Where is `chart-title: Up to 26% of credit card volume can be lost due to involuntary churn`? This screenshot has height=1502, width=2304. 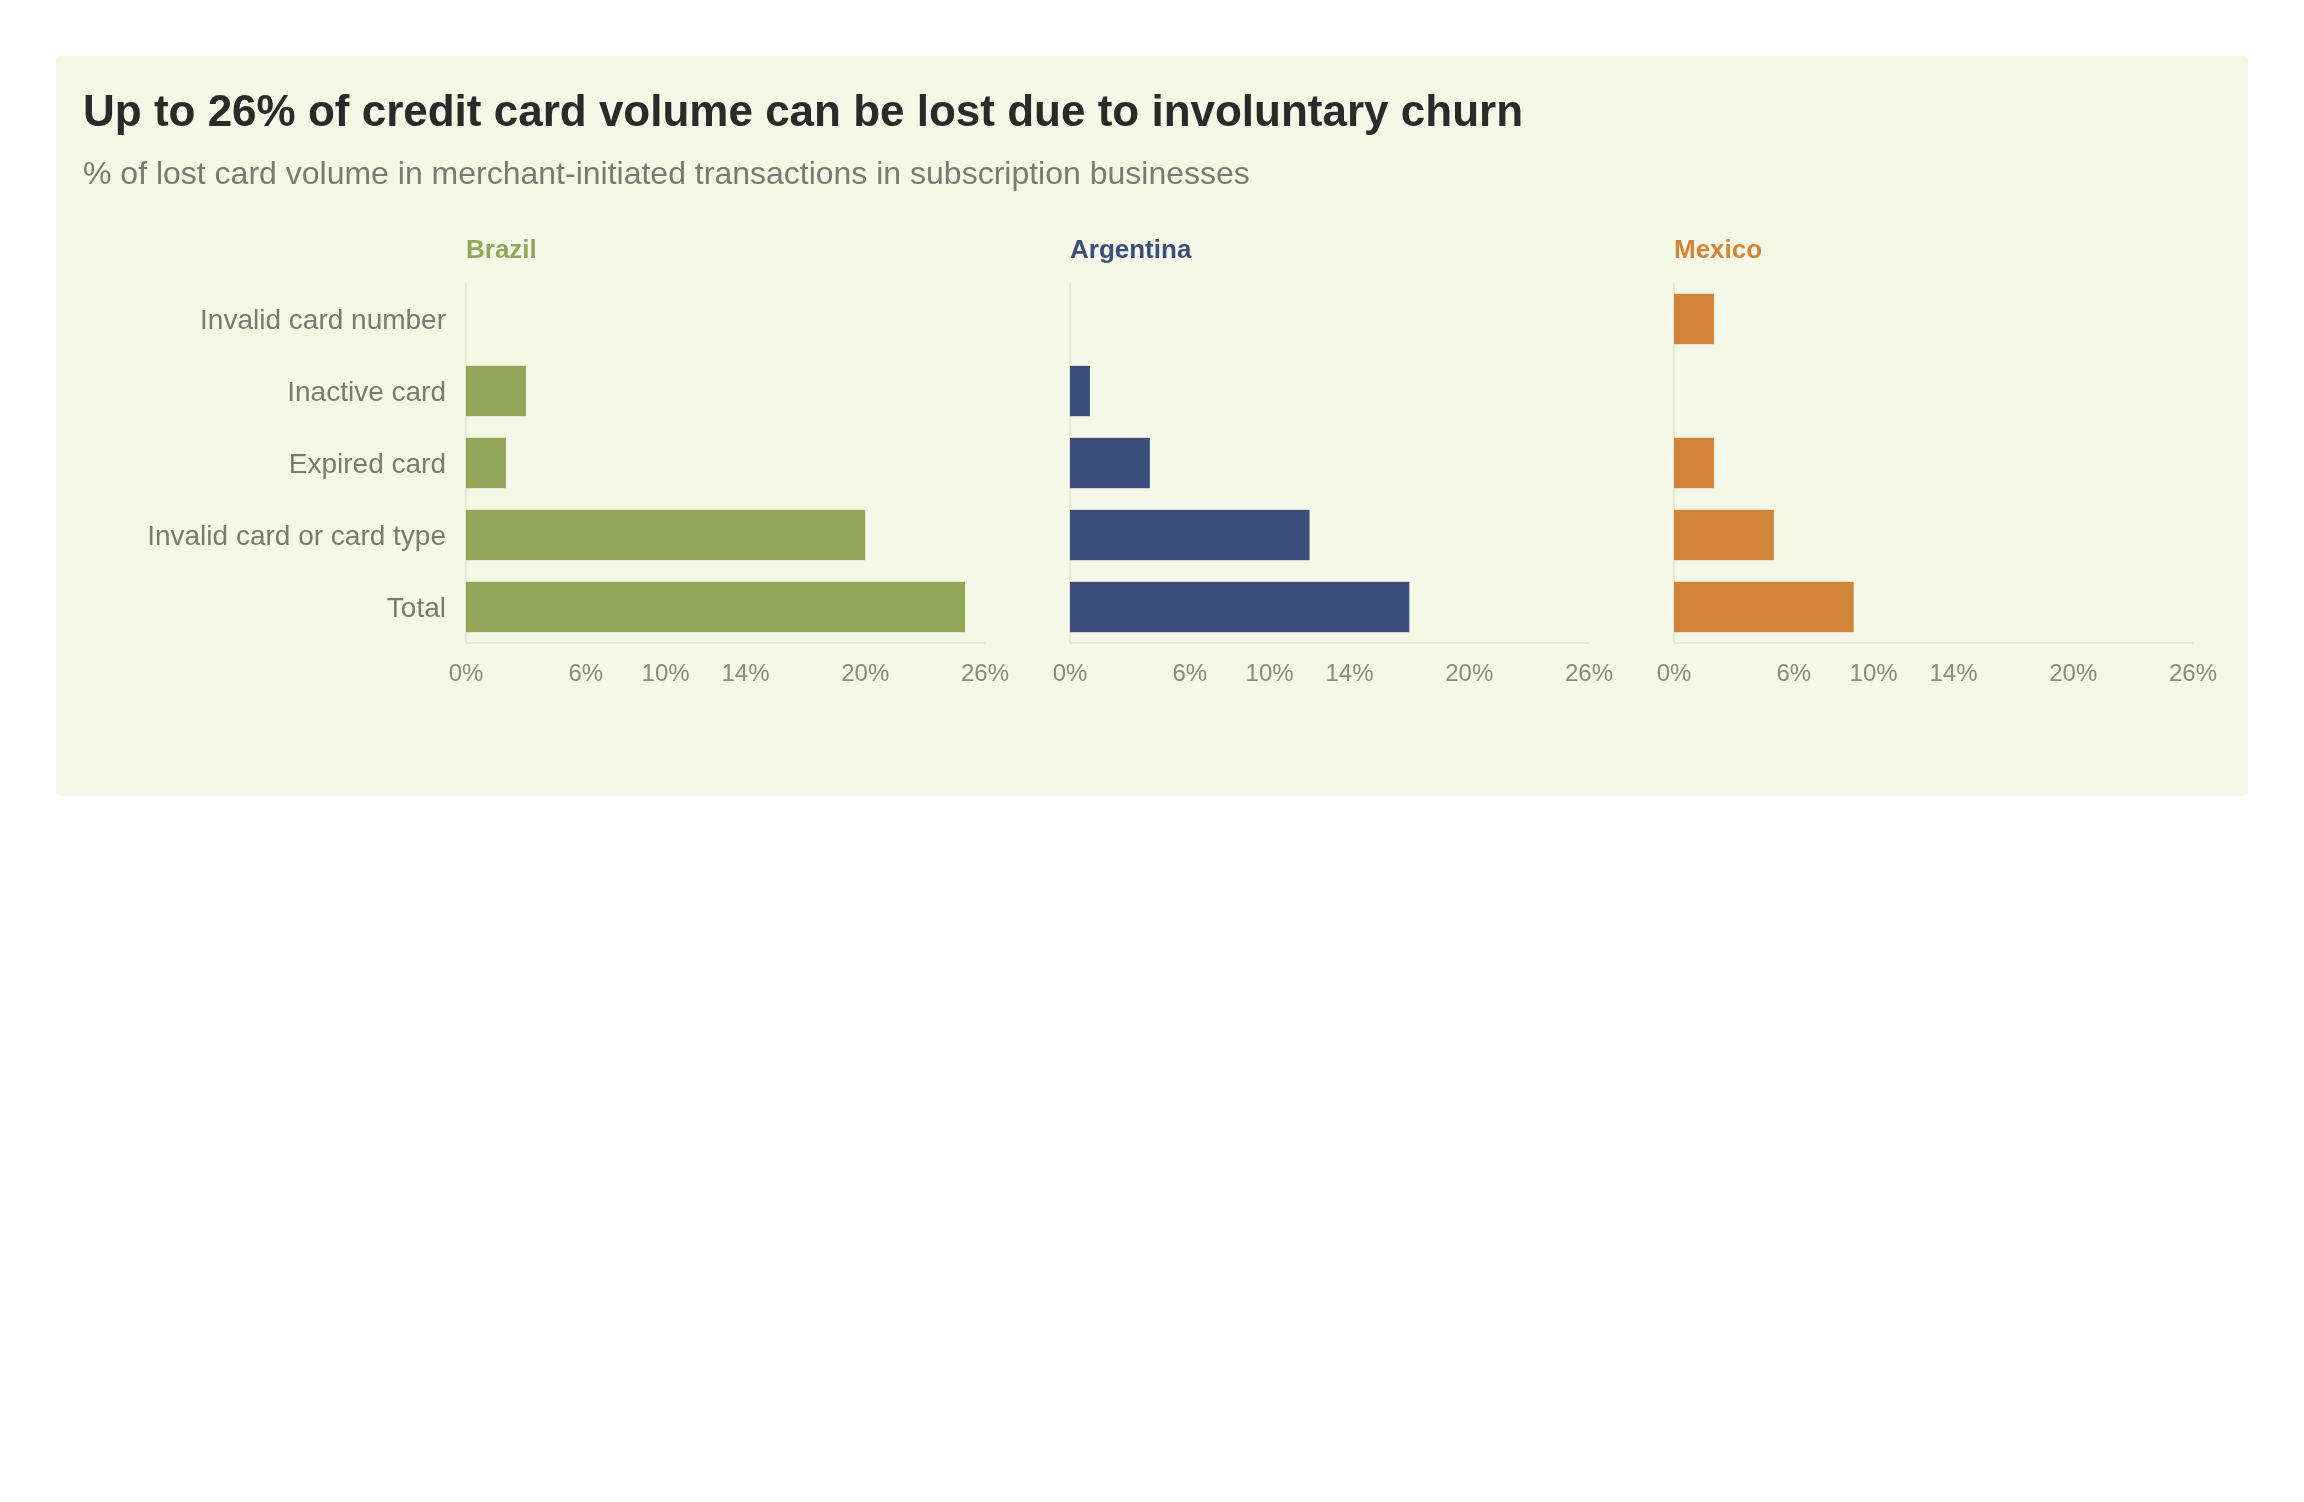 chart-title: Up to 26% of credit card volume can be lost due to involuntary churn is located at coordinates (803, 110).